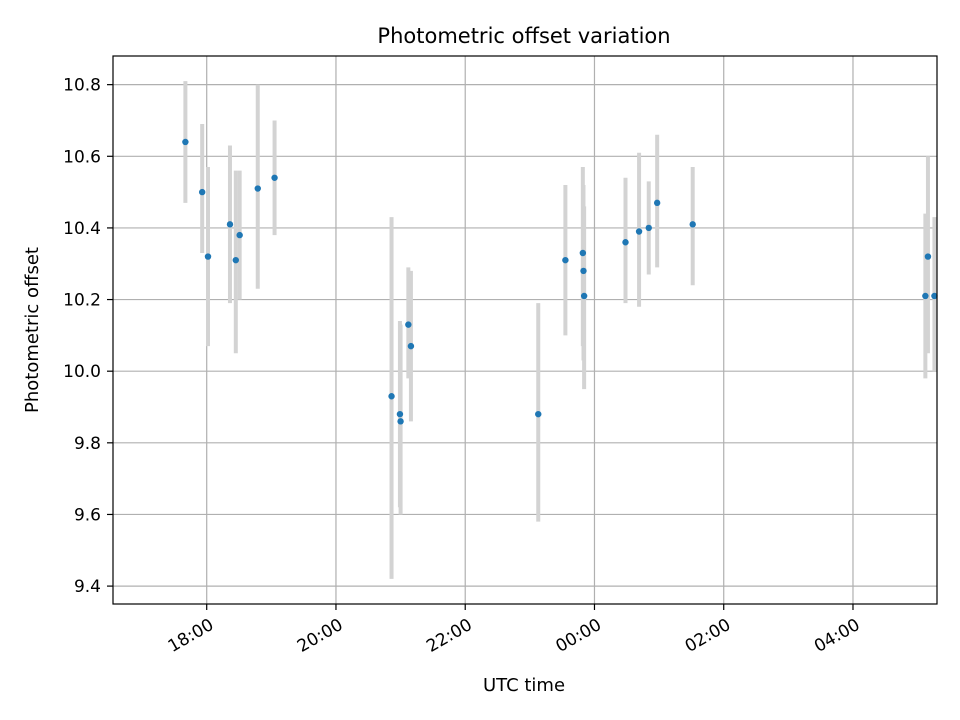 The image size is (960, 720). Describe the element at coordinates (320, 636) in the screenshot. I see `x-tick-label: 20:00` at that location.